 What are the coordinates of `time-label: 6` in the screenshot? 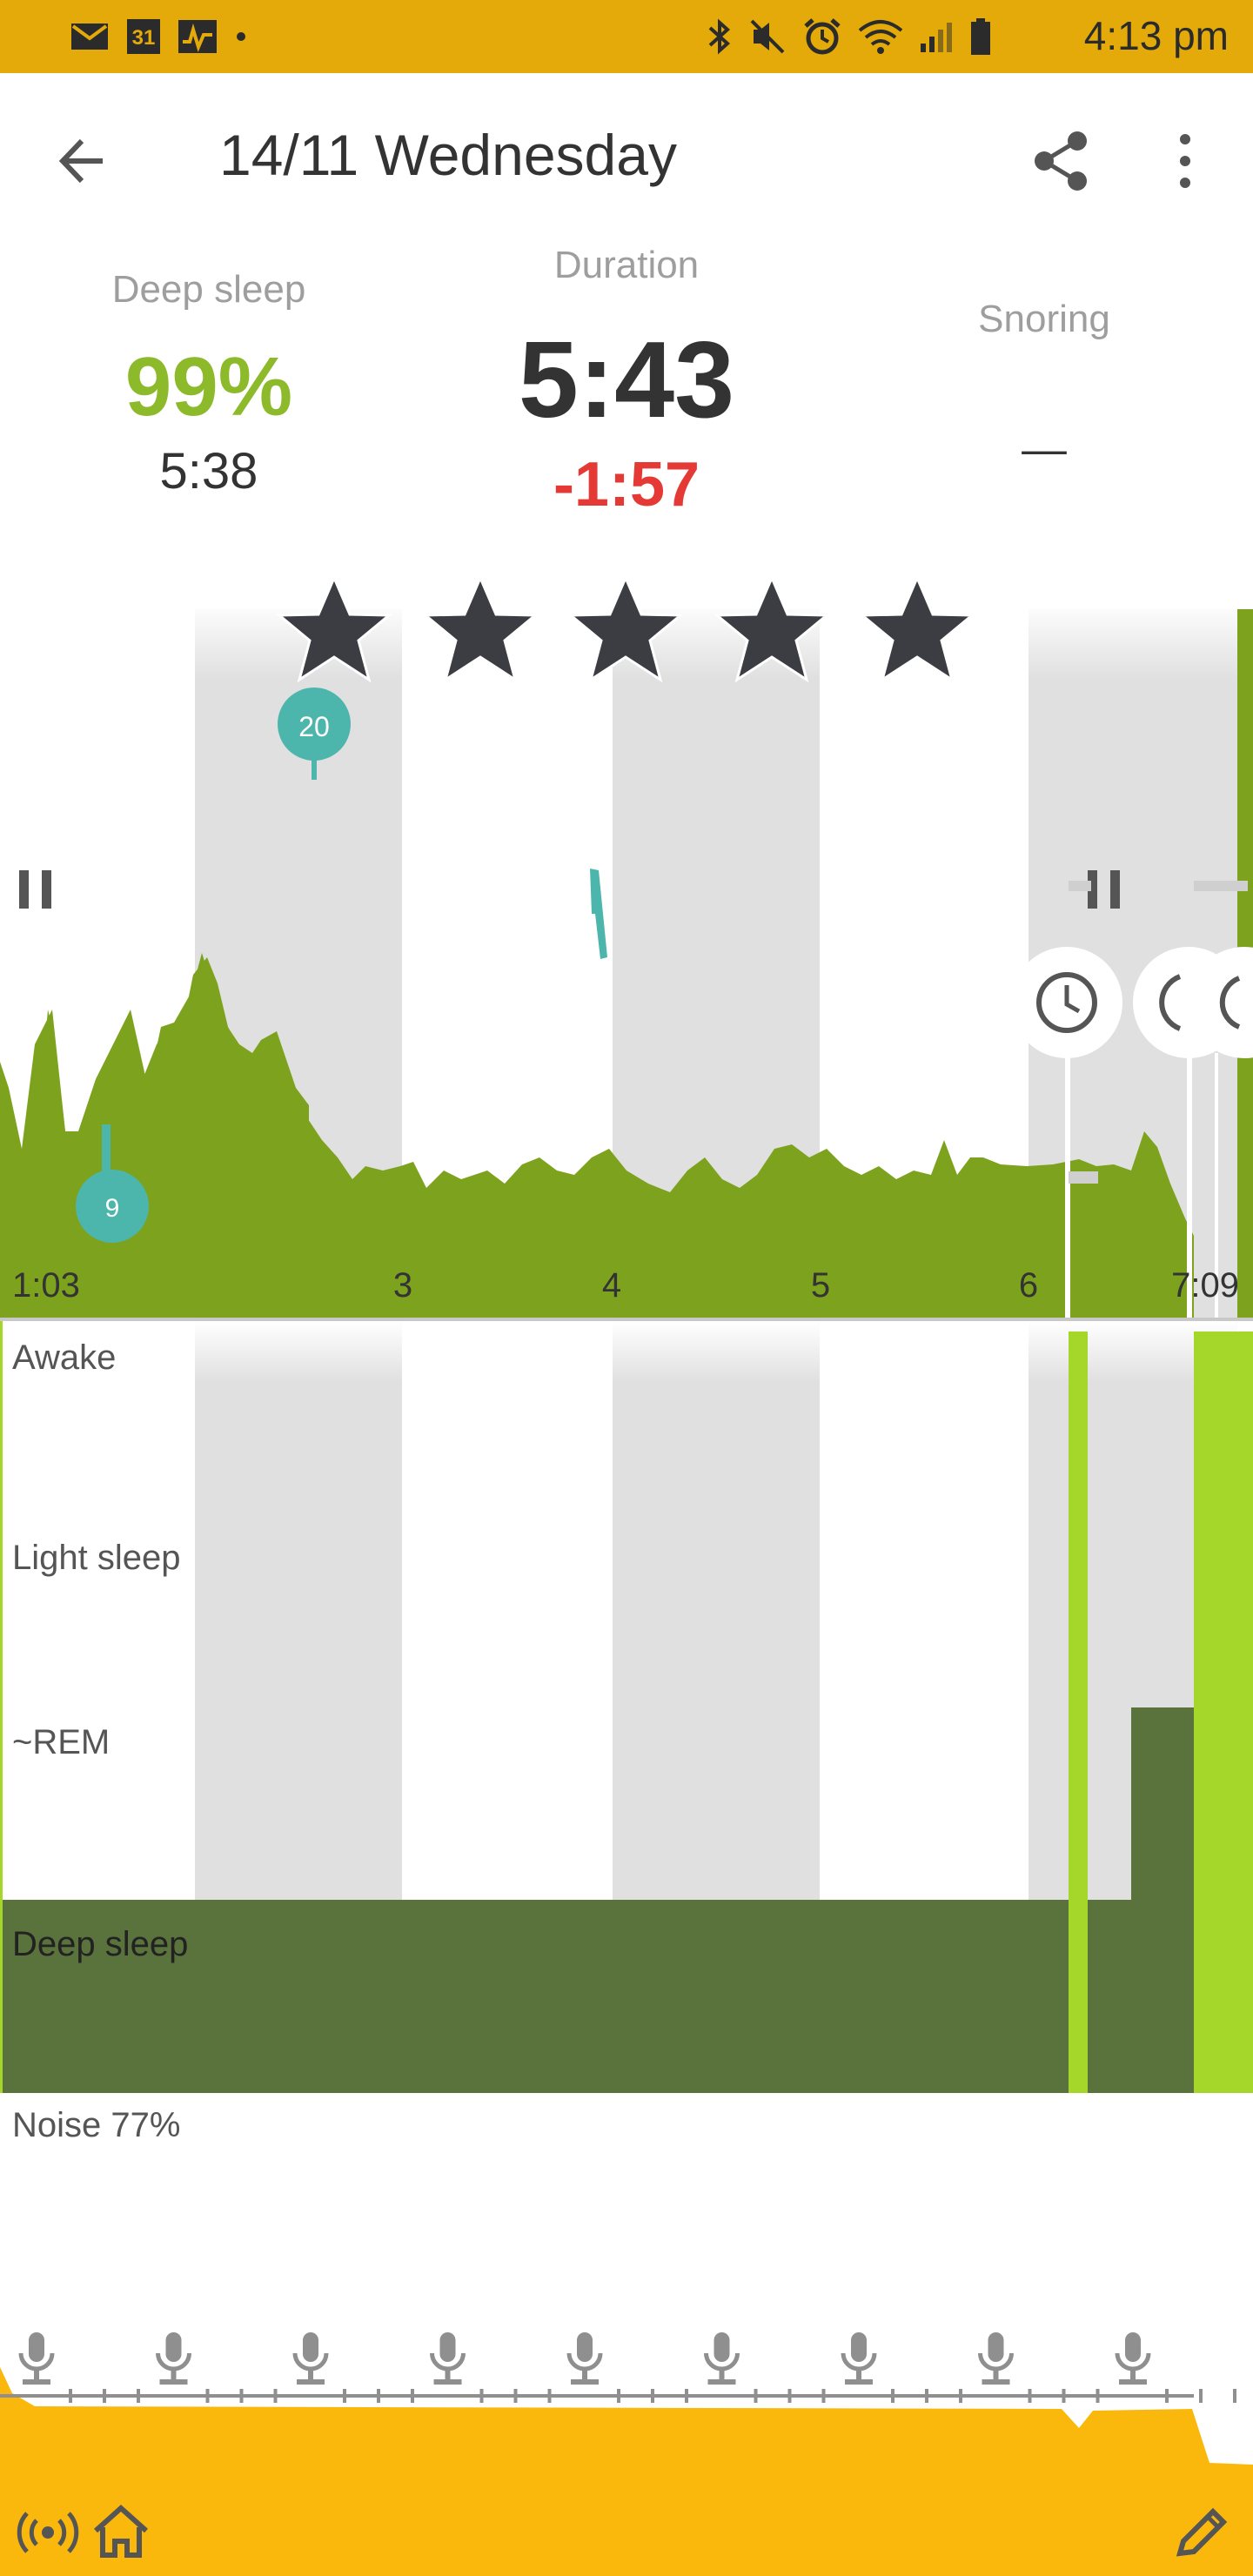 It's located at (1028, 1286).